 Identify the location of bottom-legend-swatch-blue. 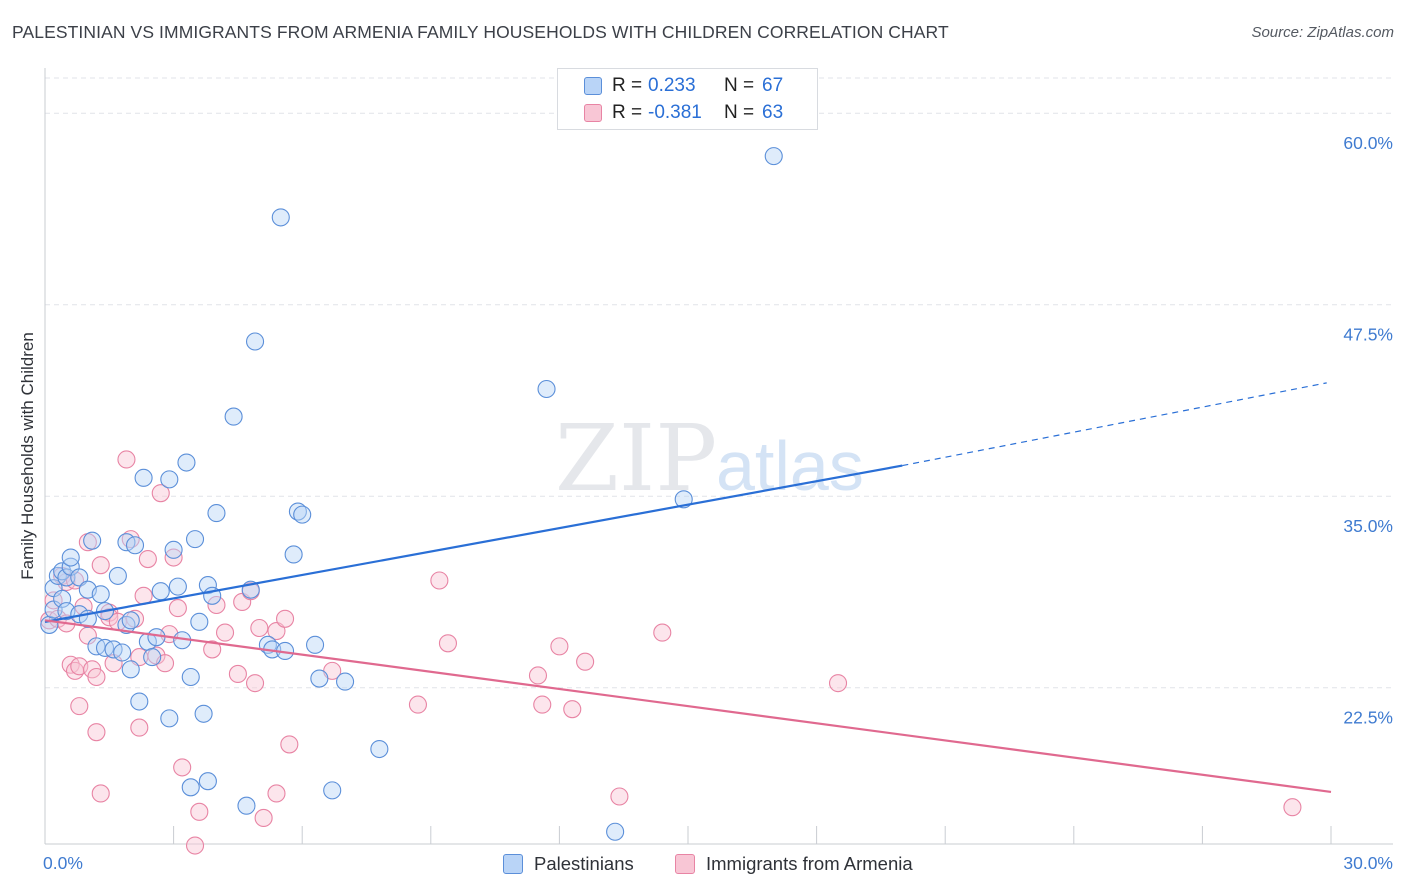
(513, 864).